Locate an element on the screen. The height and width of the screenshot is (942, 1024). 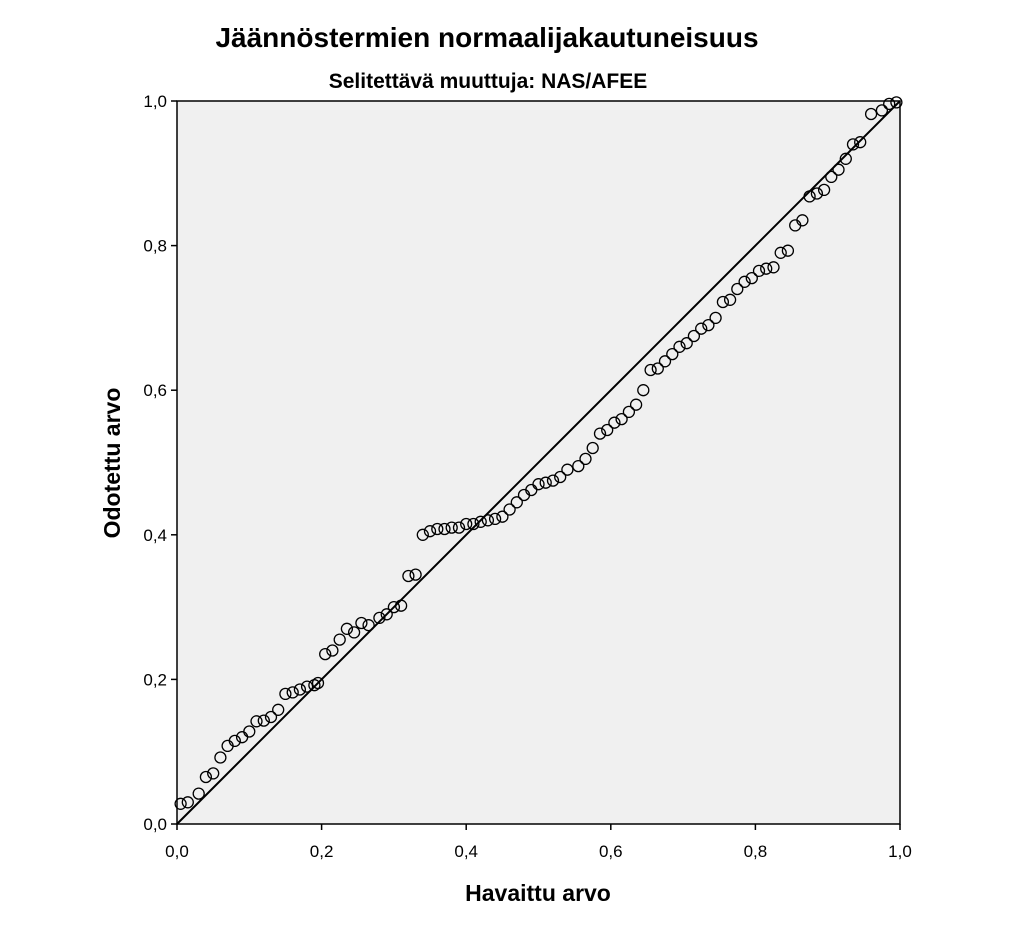
y-tick-label: 1,0 is located at coordinates (155, 101).